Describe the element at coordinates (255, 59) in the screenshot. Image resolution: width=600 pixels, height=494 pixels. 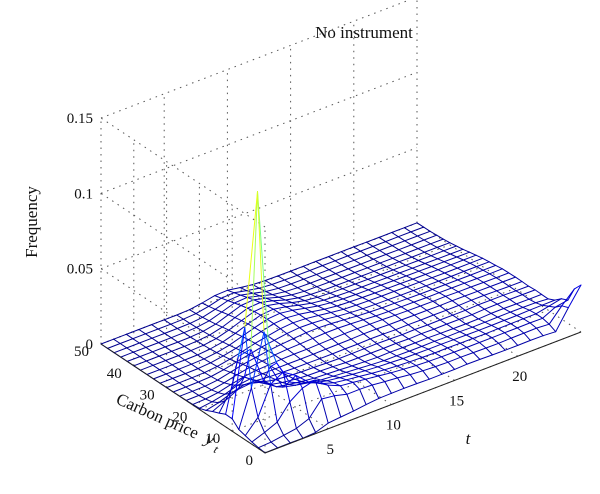
I see `z-grid-line-back` at that location.